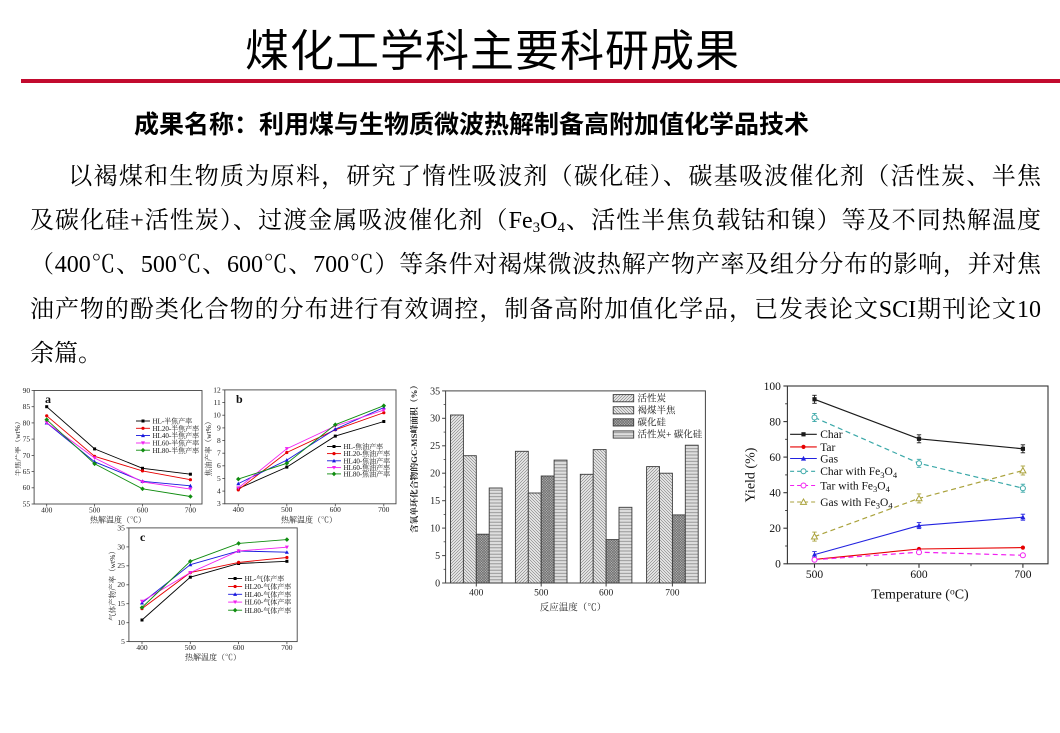 The image size is (1060, 733). I want to click on svg-text: 半焦产率（wt%）, so click(18, 447).